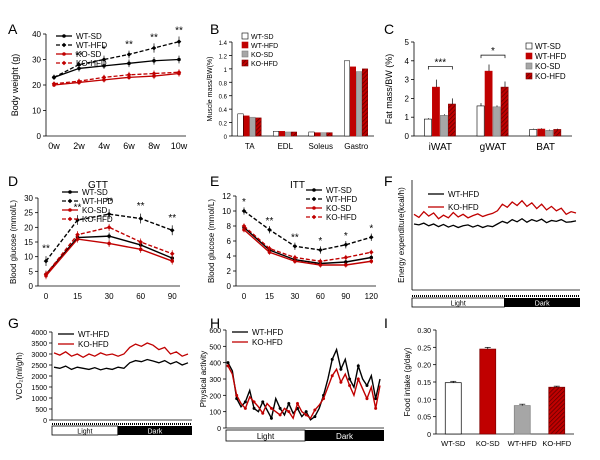 This screenshot has width=600, height=460. I want to click on x-tick-label: WT-SD, so click(453, 443).